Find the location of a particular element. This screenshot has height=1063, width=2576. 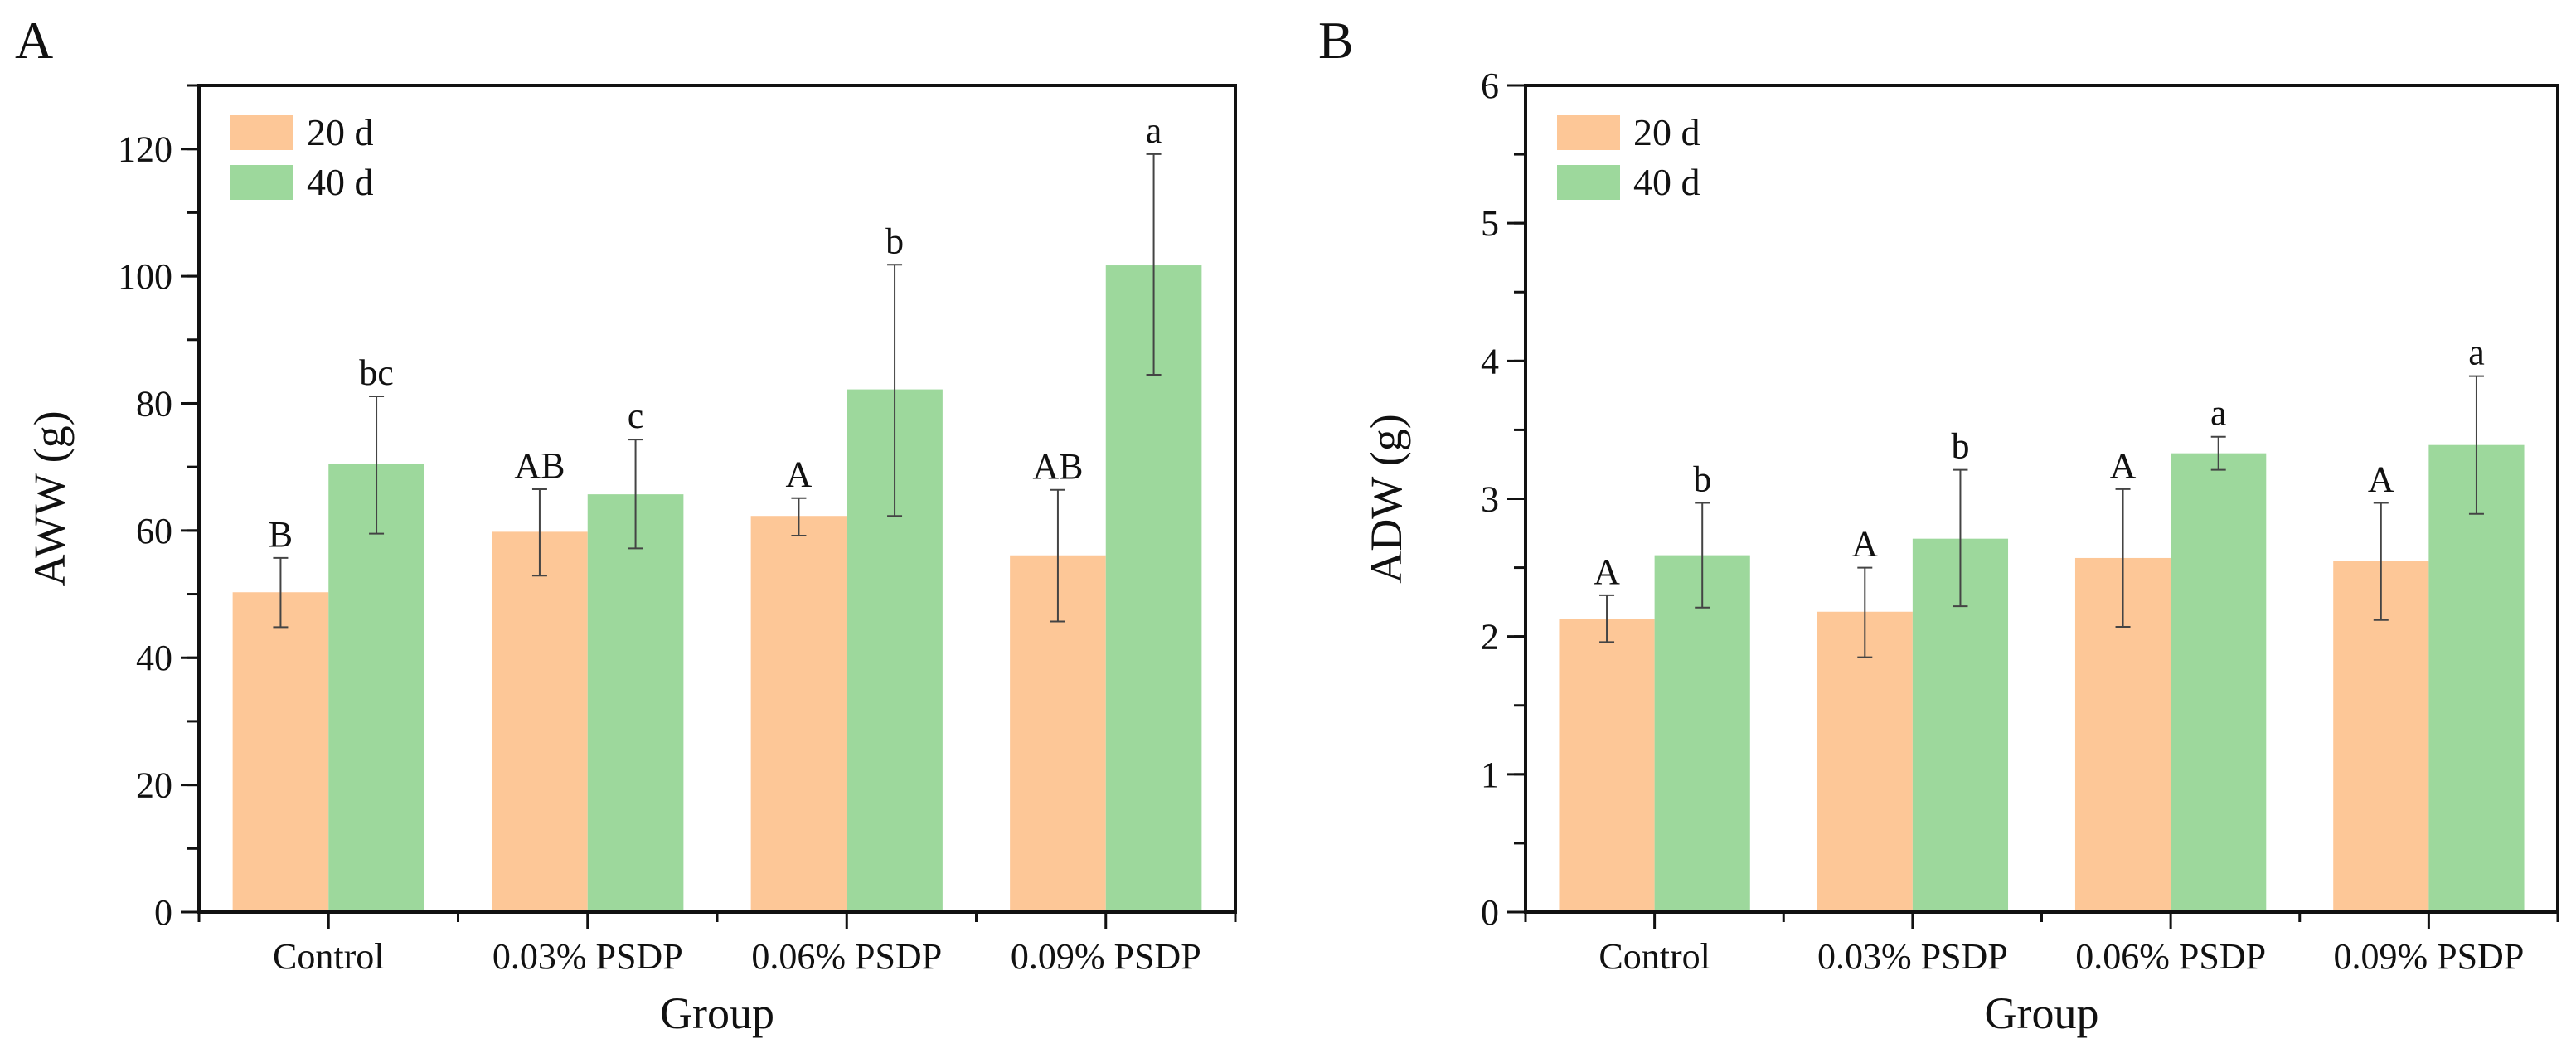

y-tick-label: 2 is located at coordinates (1490, 637).